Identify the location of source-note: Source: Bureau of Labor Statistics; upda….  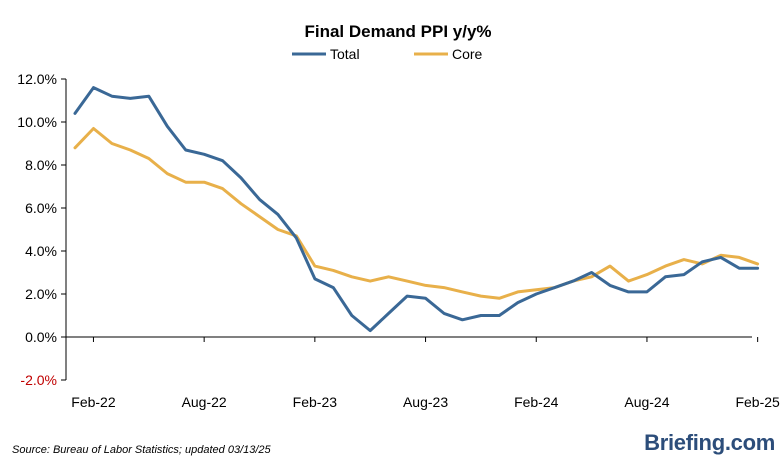
(141, 450).